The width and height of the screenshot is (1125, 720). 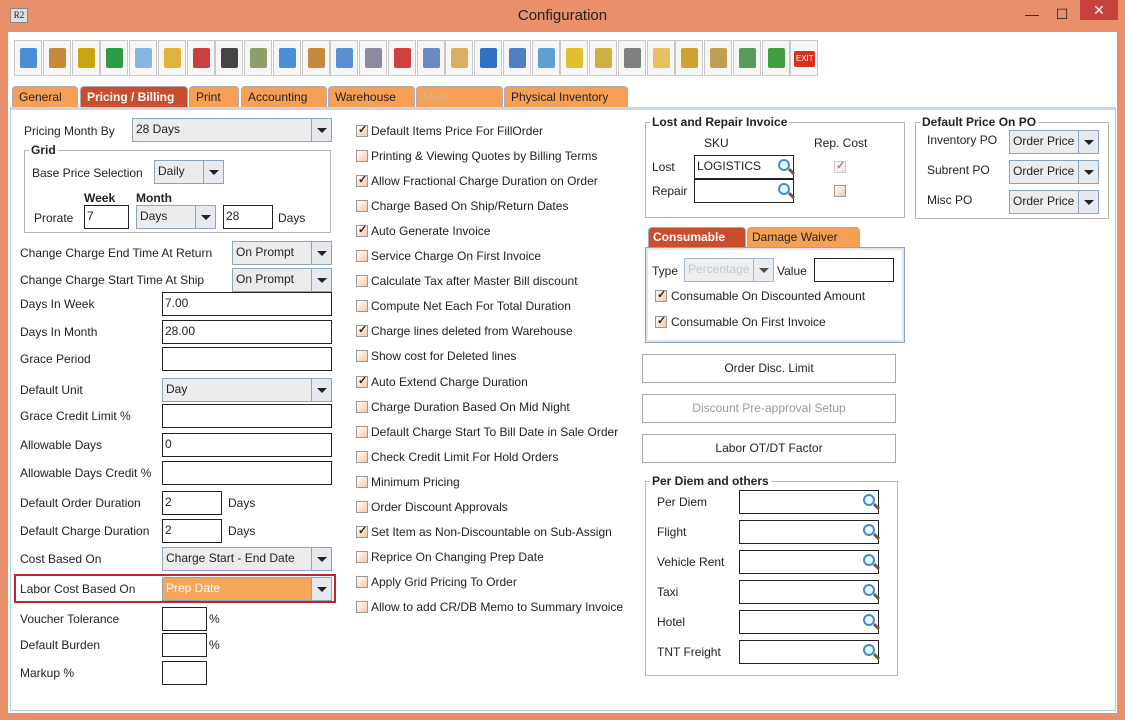 What do you see at coordinates (854, 270) in the screenshot?
I see `consumable-value-input` at bounding box center [854, 270].